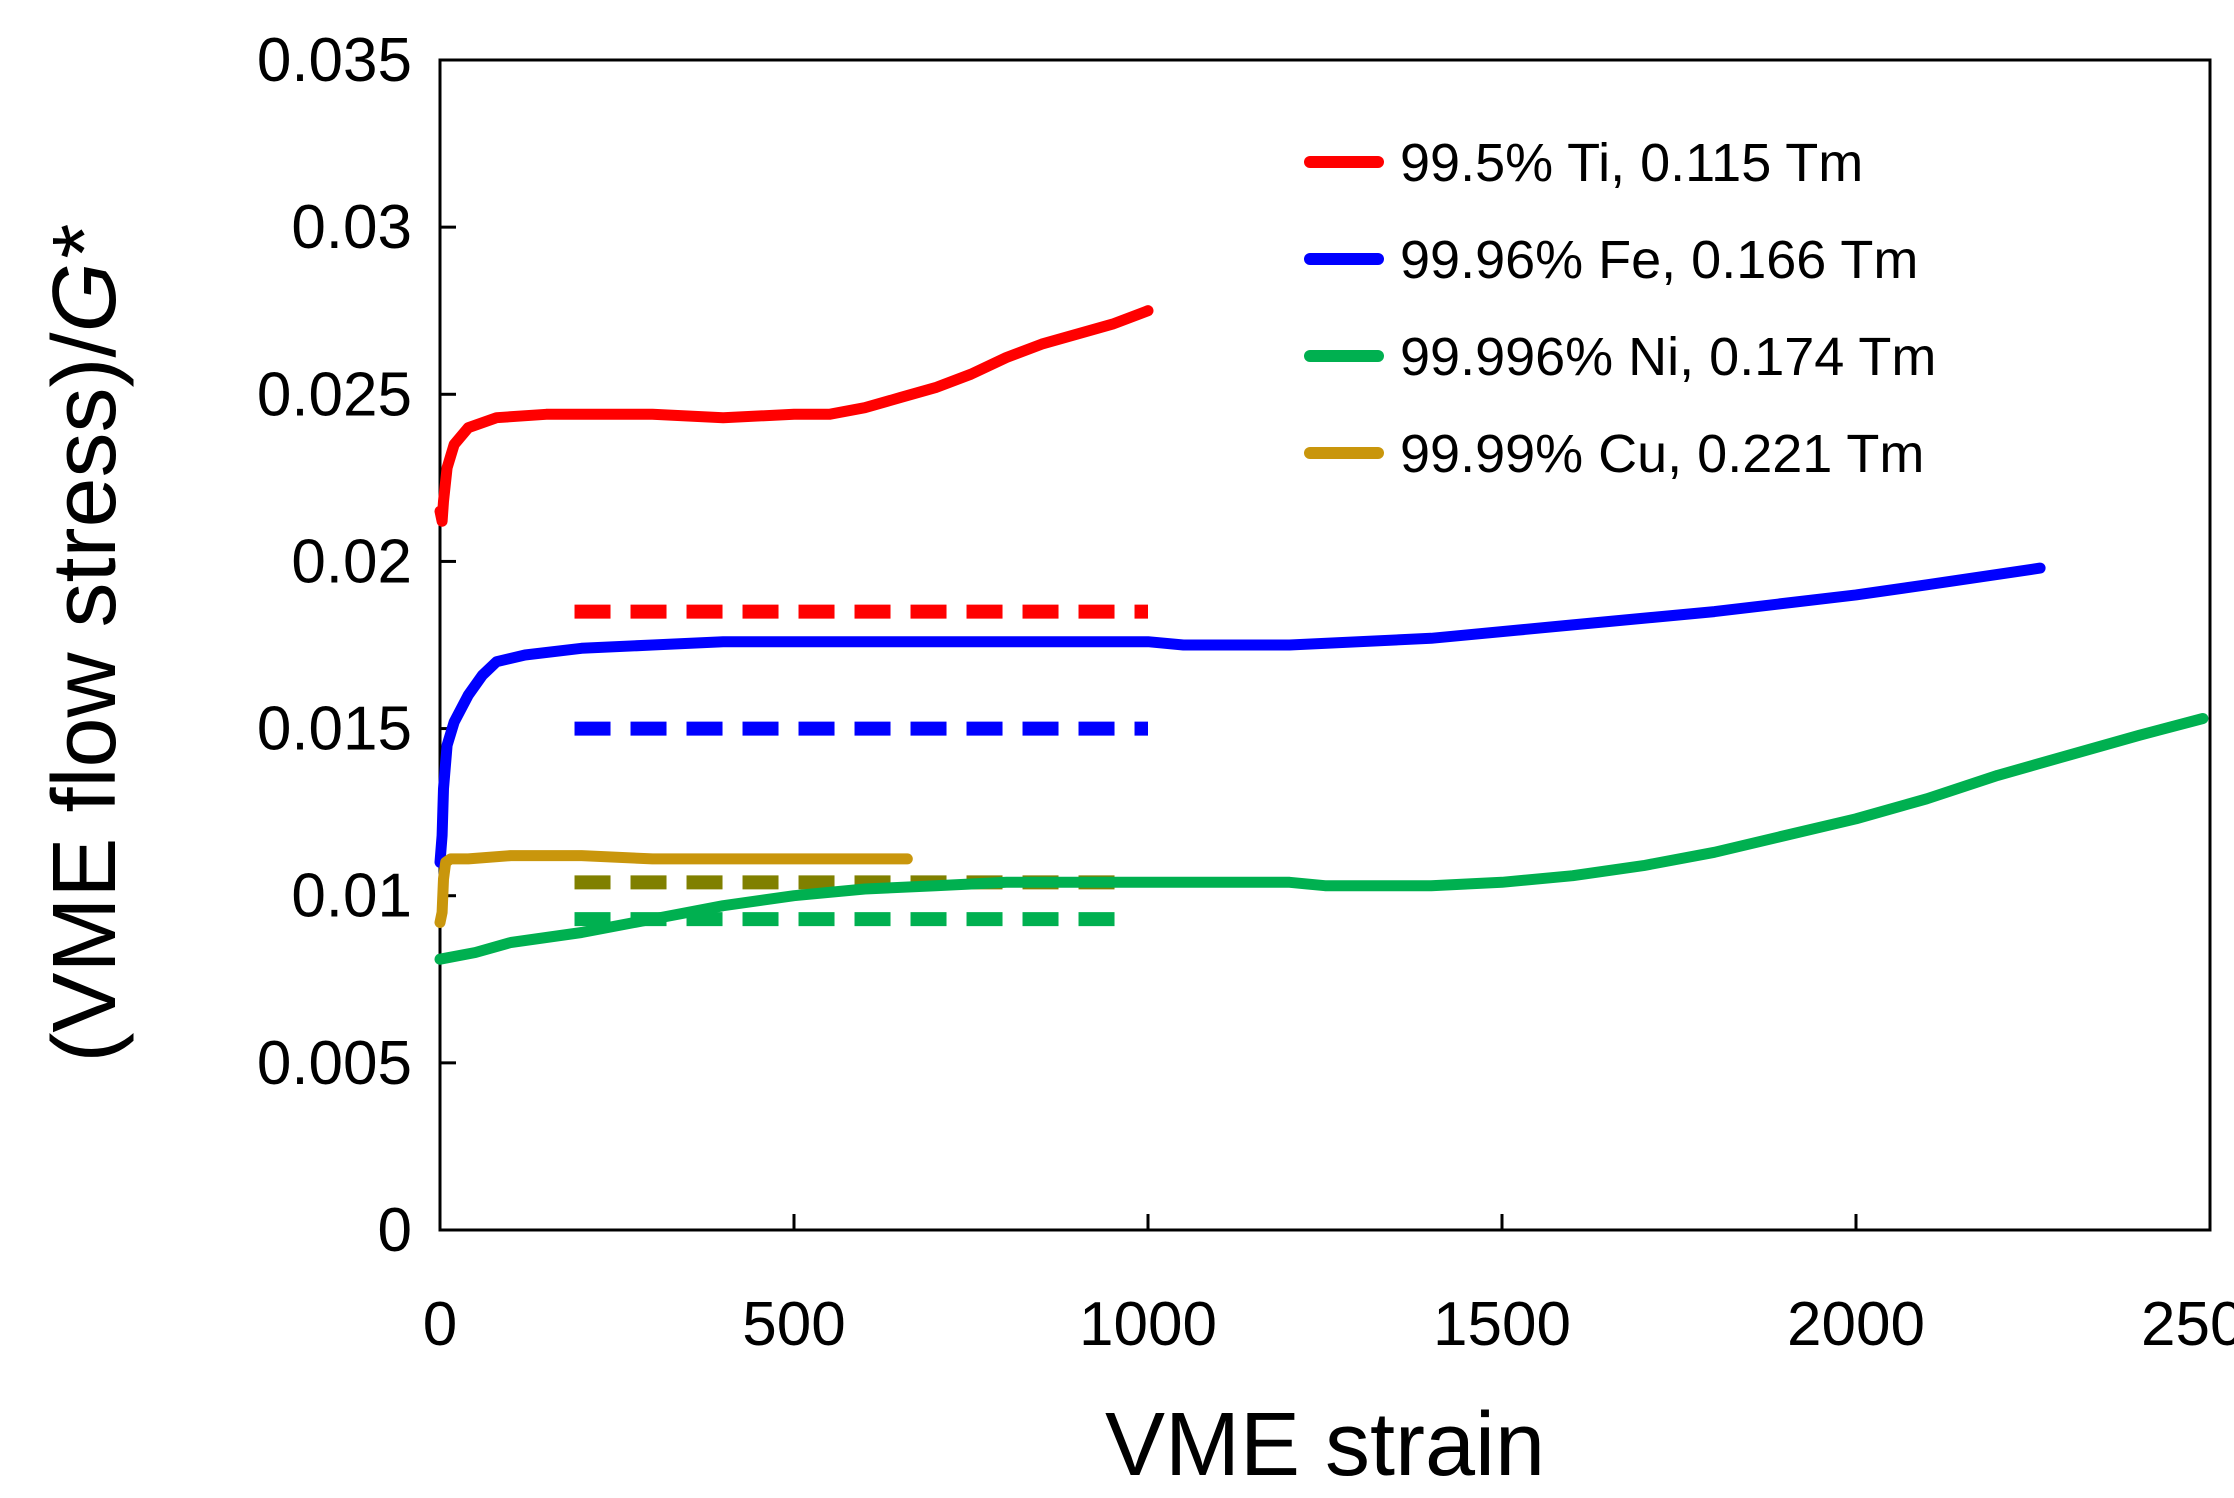 The width and height of the screenshot is (2234, 1498). Describe the element at coordinates (1502, 1324) in the screenshot. I see `x-tick-label: 1500` at that location.